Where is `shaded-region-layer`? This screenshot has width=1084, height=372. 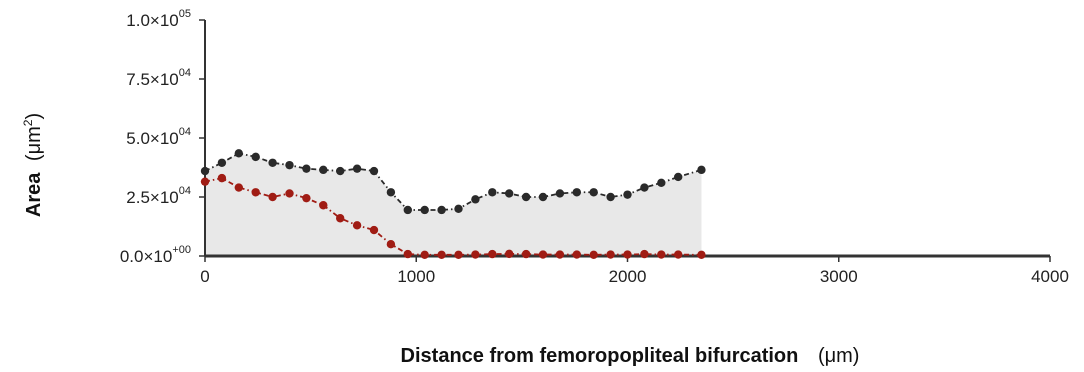
shaded-region-layer is located at coordinates (453, 204).